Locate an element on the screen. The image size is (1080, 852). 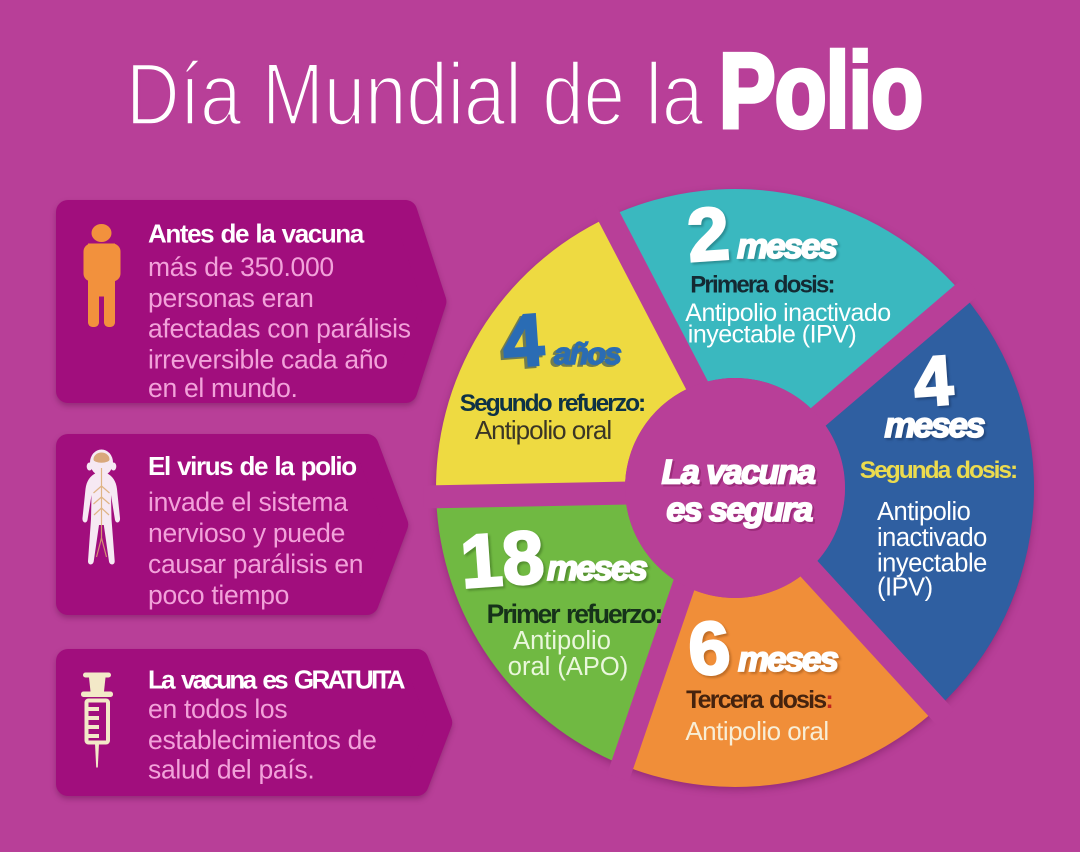
svg-text: Primera dosis: is located at coordinates (762, 285).